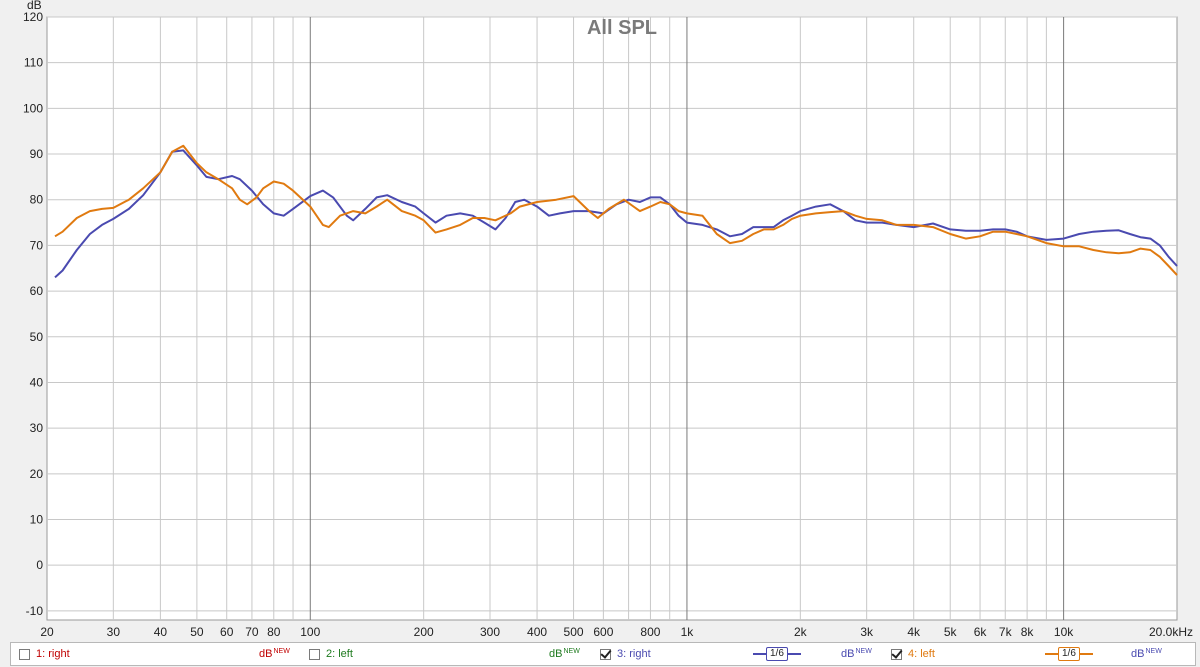  I want to click on unit-sup-4: NEW, so click(1153, 651).